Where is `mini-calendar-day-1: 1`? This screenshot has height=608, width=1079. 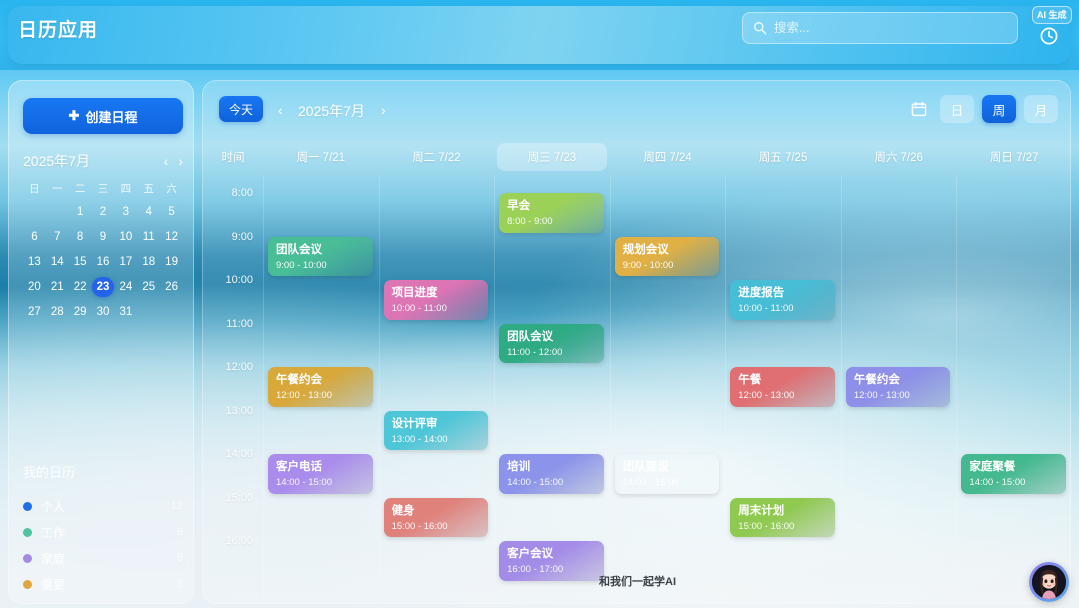 mini-calendar-day-1: 1 is located at coordinates (80, 212).